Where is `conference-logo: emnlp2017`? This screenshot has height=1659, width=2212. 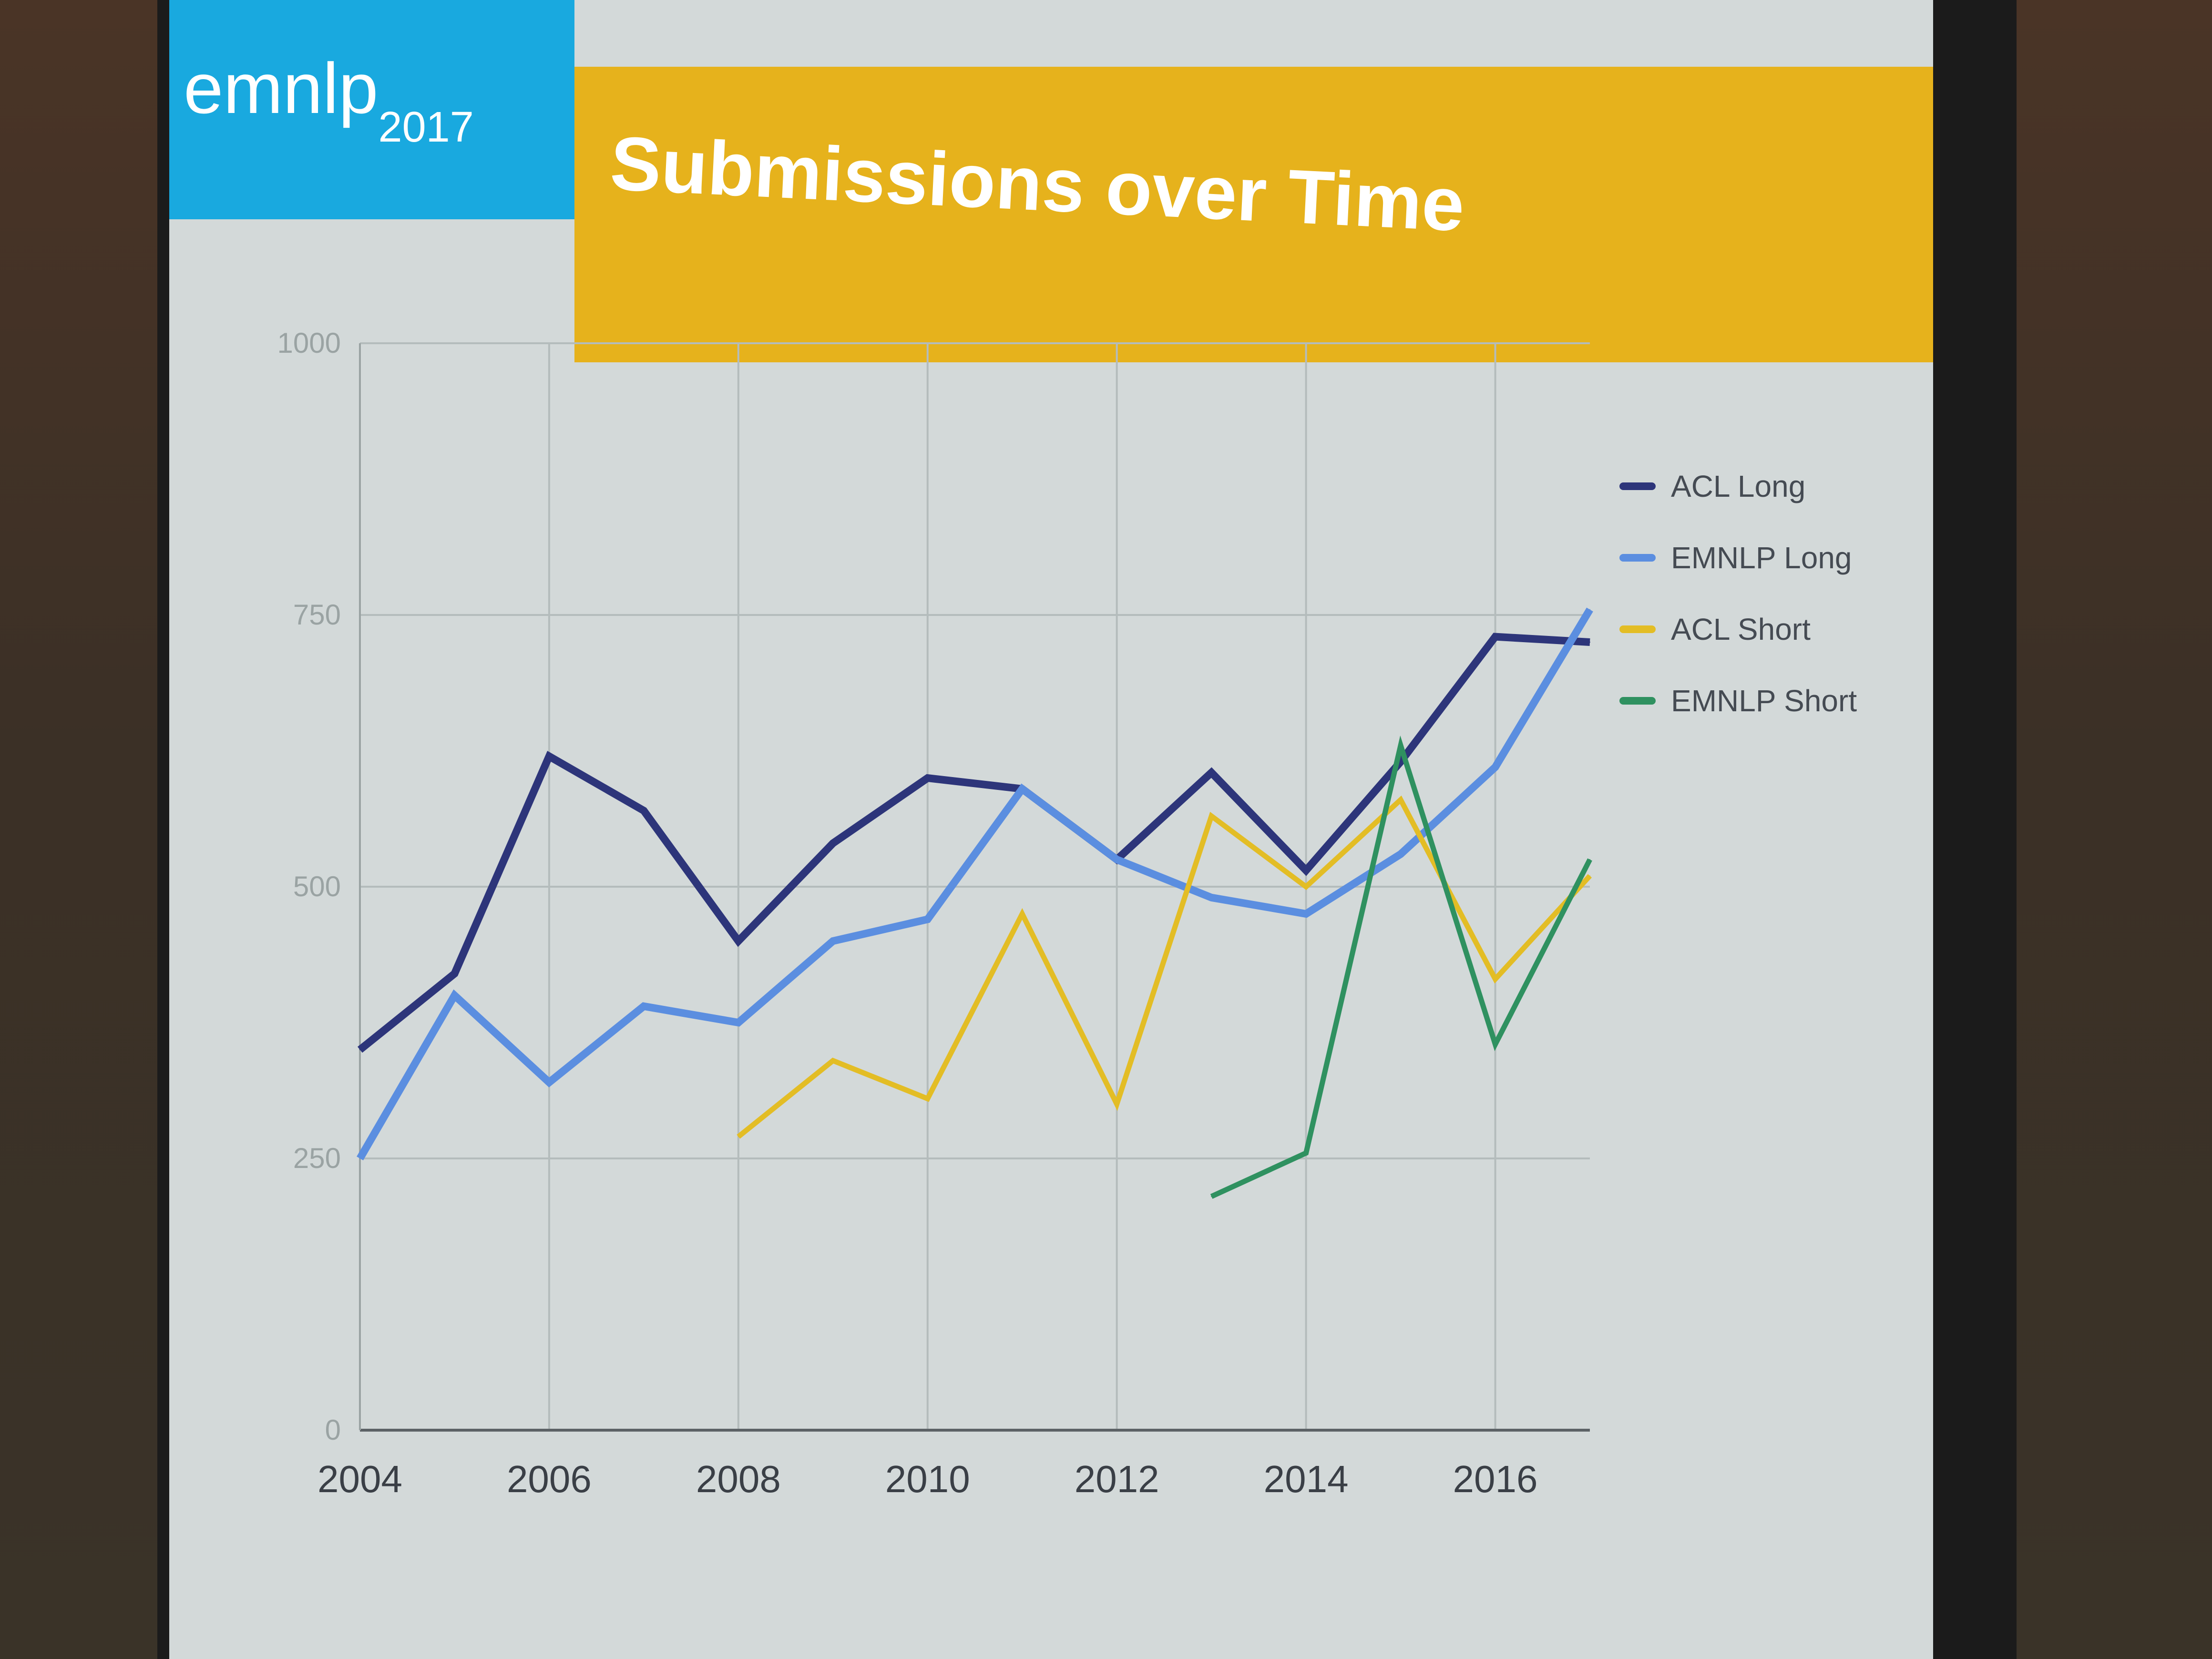
conference-logo: emnlp2017 is located at coordinates (329, 100).